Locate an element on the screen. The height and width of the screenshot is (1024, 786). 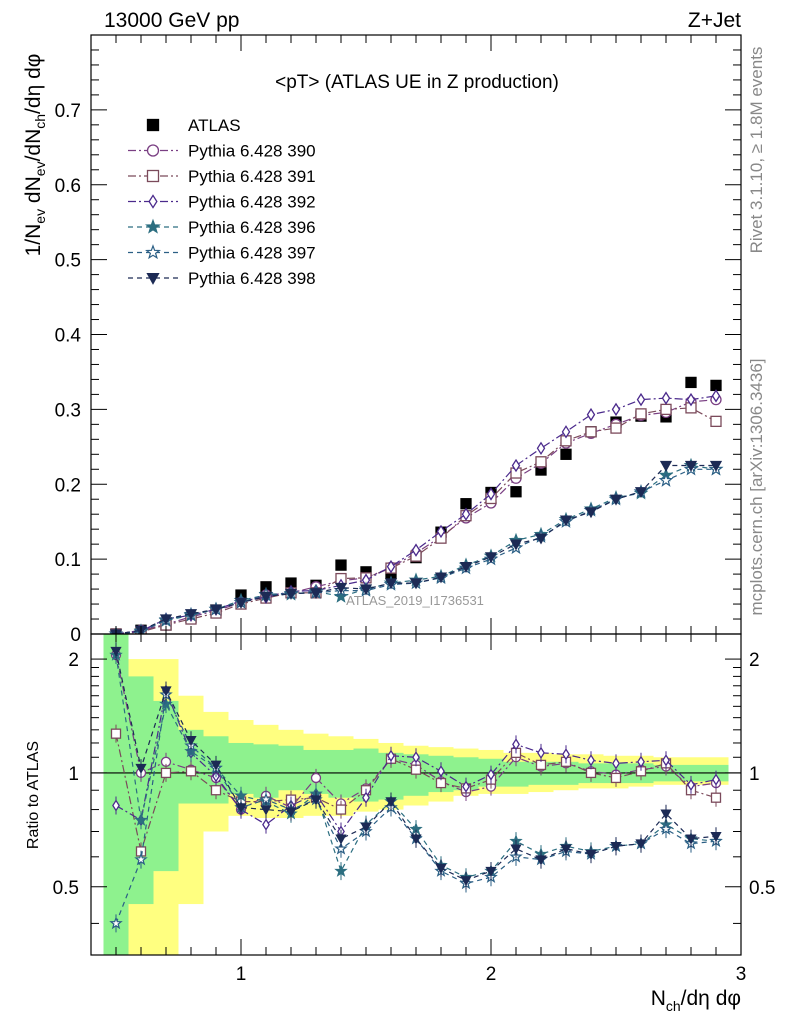
y-tick-label: 0.4 is located at coordinates (68, 336).